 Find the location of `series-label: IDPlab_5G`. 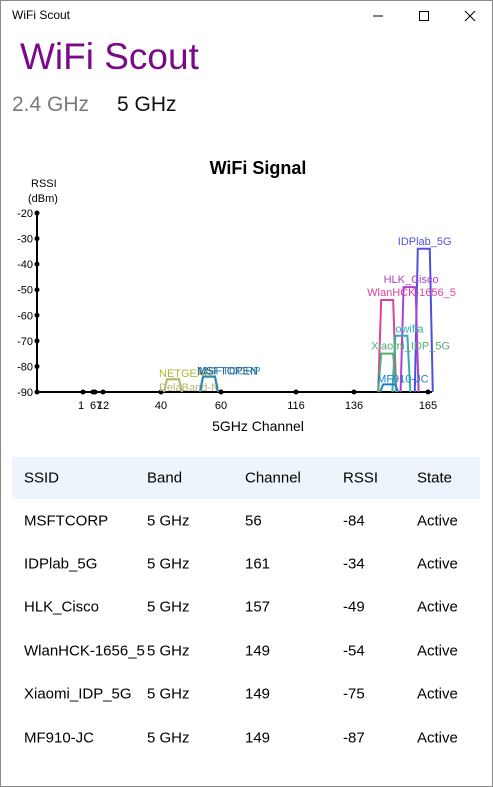

series-label: IDPlab_5G is located at coordinates (425, 242).